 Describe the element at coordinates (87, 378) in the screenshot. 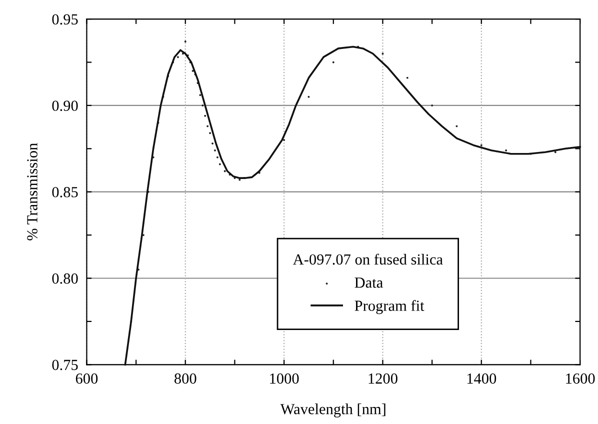

I see `x-tick-label: 600` at that location.